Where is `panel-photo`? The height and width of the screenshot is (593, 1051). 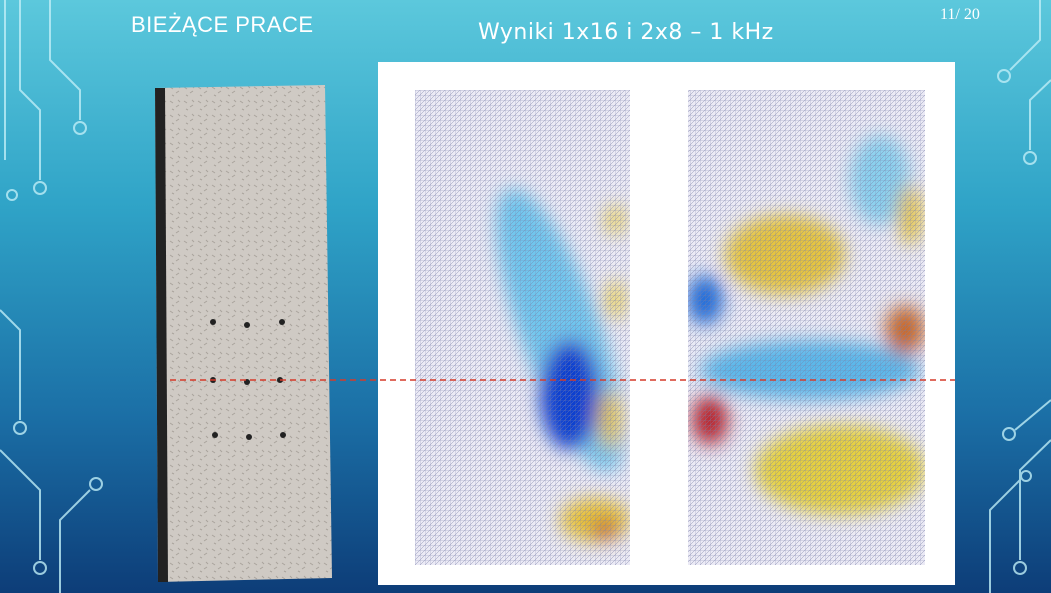
panel-photo is located at coordinates (243, 333).